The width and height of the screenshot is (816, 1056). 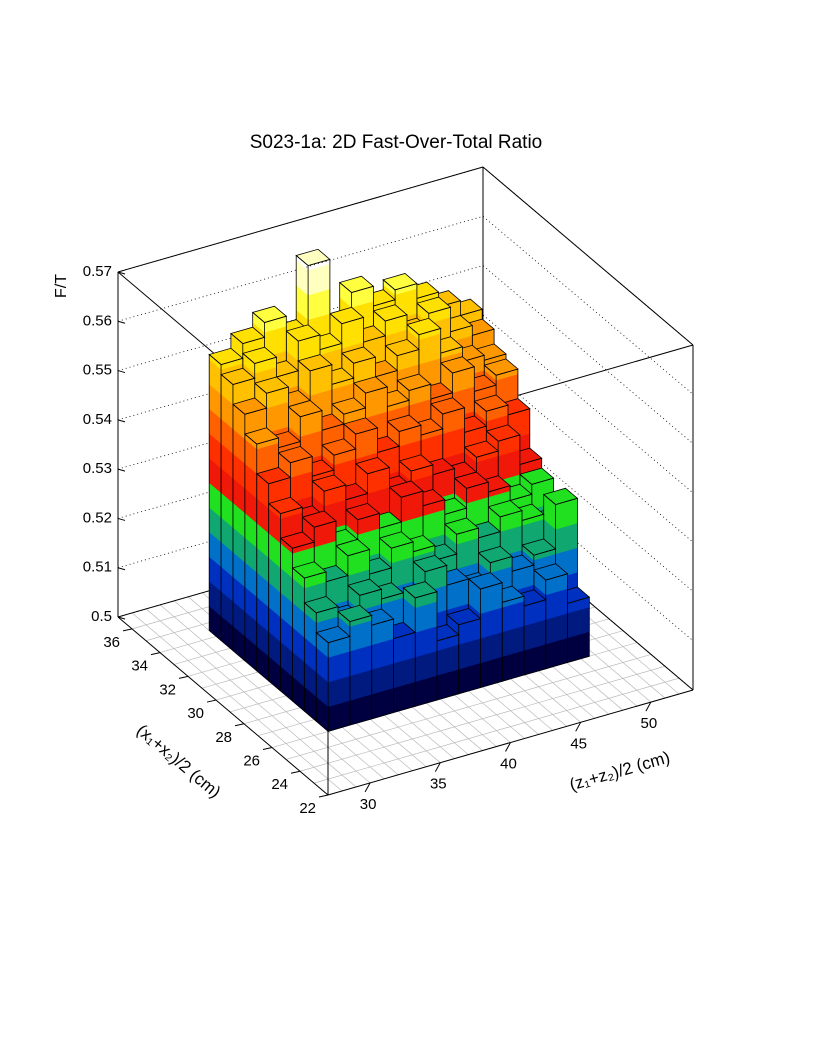 I want to click on x-tick-label: 45, so click(x=578, y=743).